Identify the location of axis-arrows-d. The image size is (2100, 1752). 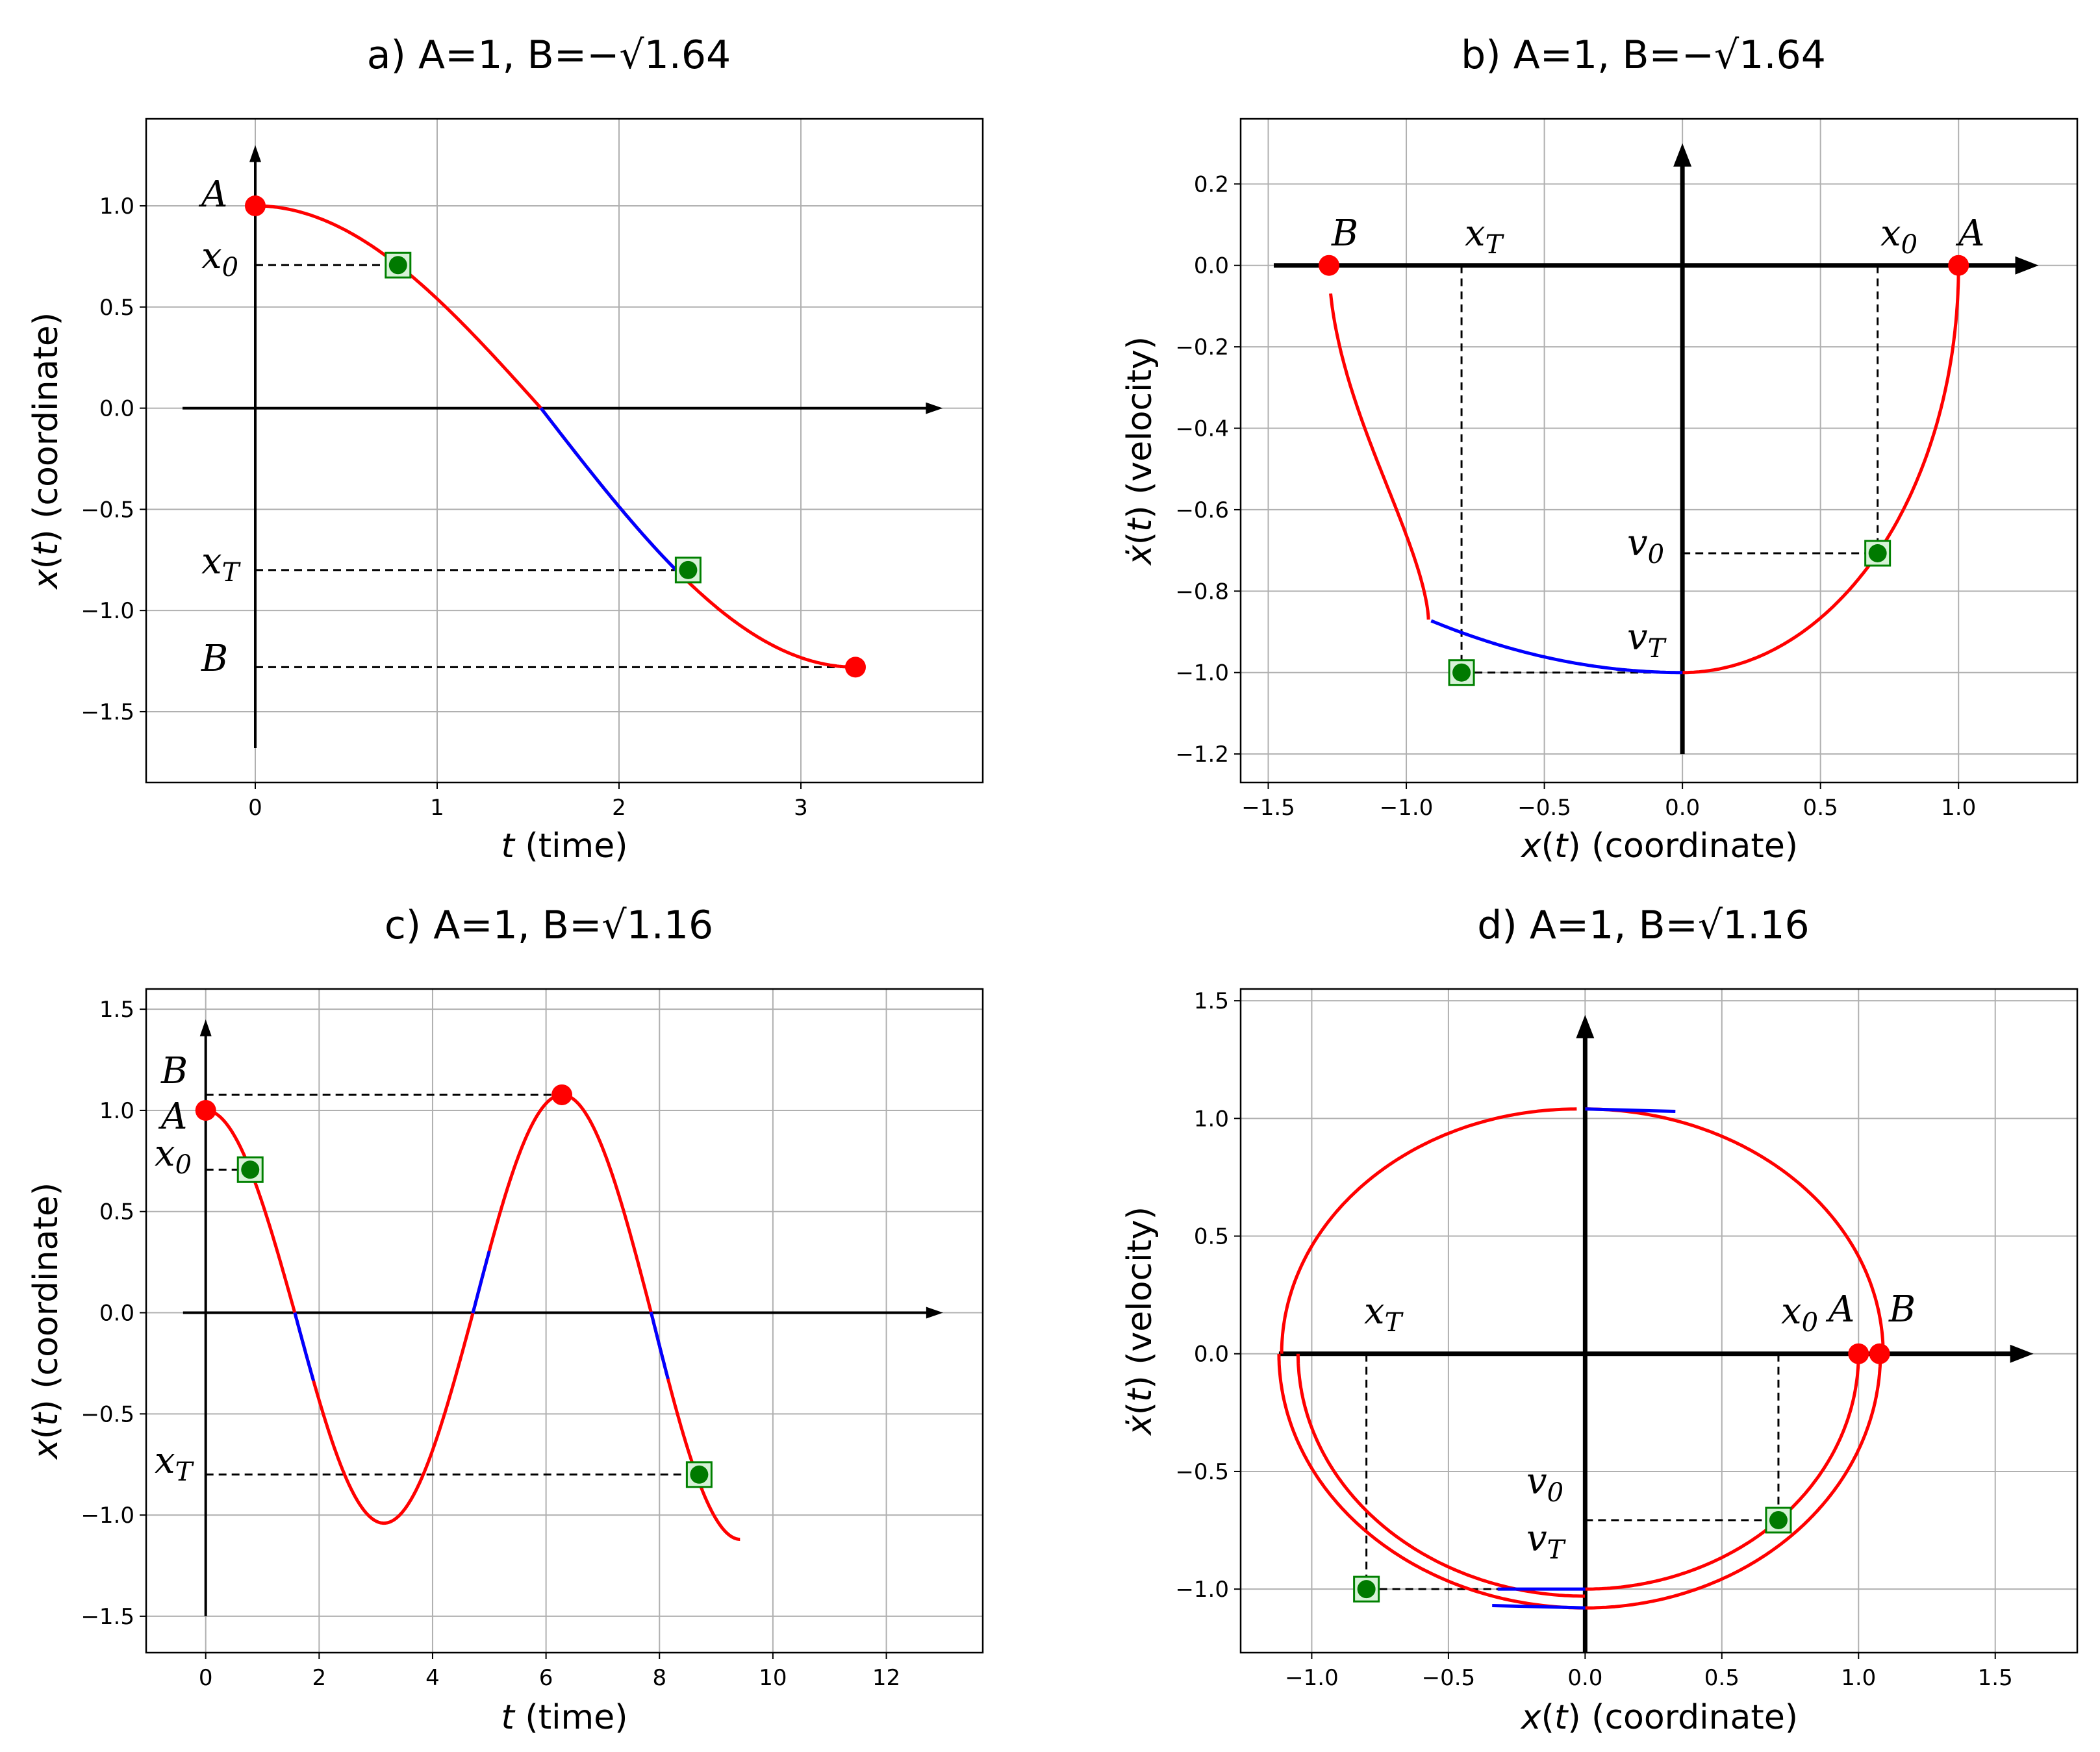
(1656, 1333).